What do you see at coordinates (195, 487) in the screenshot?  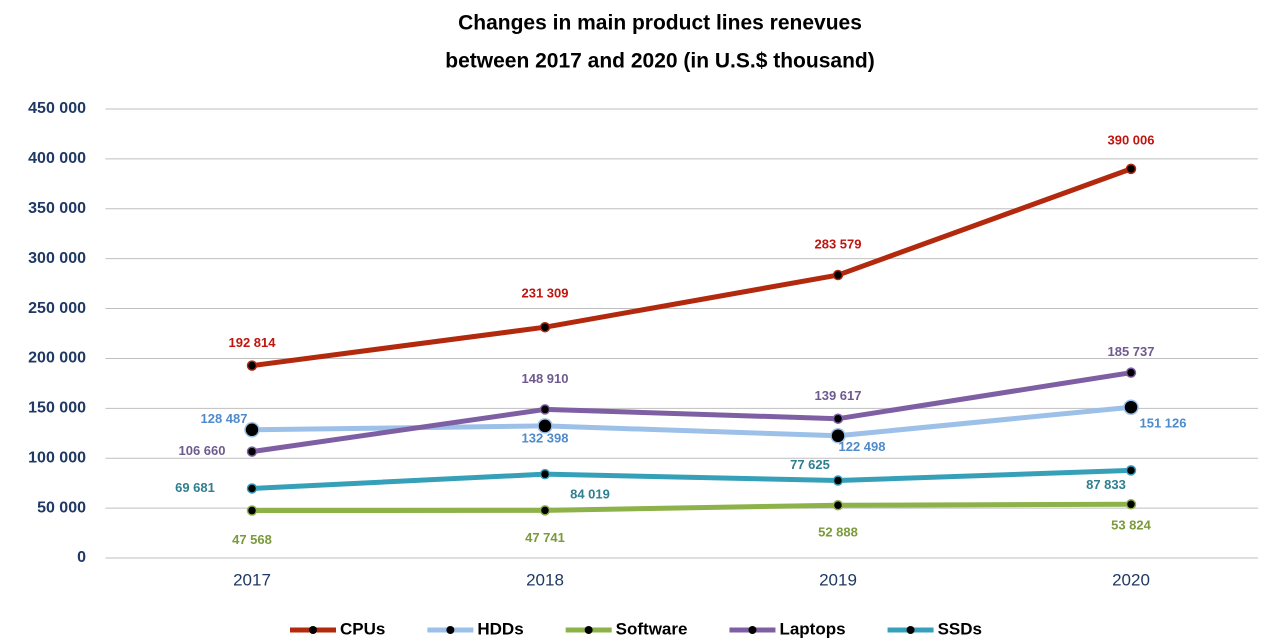 I see `data-label: 69 681` at bounding box center [195, 487].